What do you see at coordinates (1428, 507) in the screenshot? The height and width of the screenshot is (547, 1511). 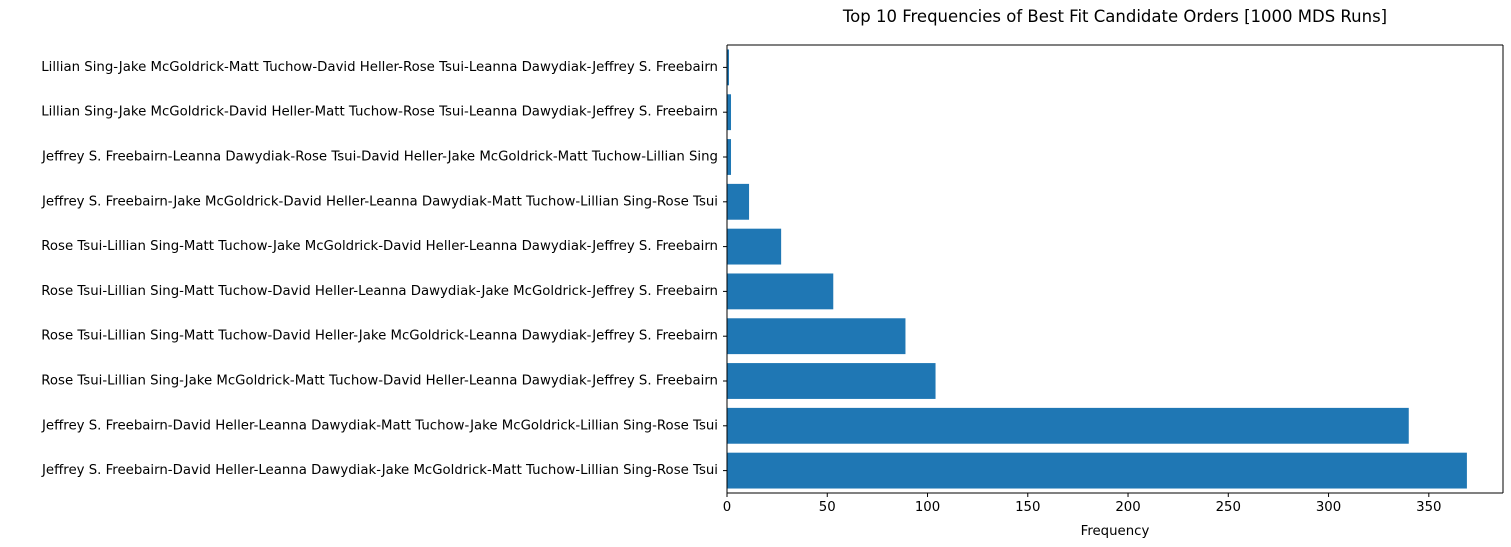 I see `x-tick-label: 350` at bounding box center [1428, 507].